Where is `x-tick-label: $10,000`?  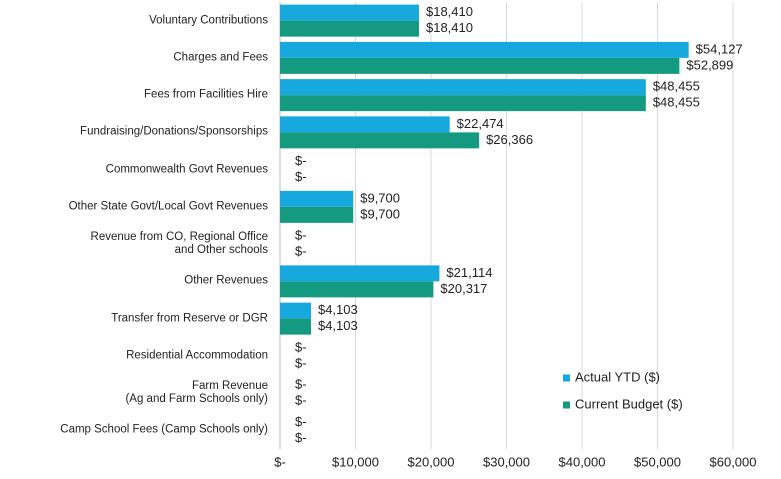
x-tick-label: $10,000 is located at coordinates (355, 461).